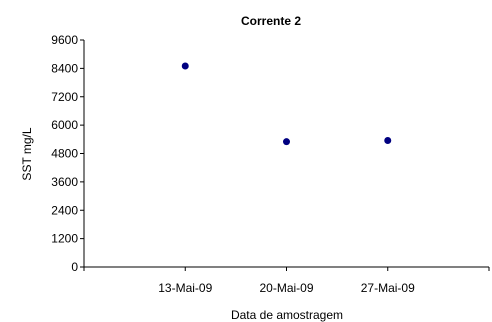 This screenshot has width=492, height=322. I want to click on y-tick-label: 0, so click(74, 267).